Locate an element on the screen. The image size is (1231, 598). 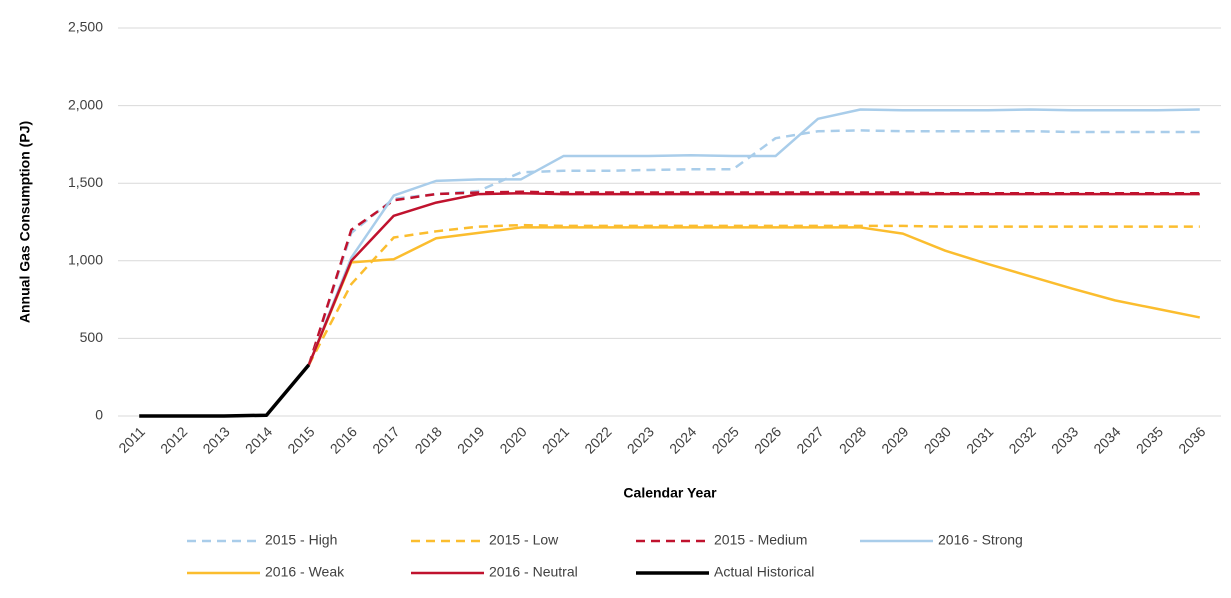
y-tick-label: 1,000 is located at coordinates (85, 260).